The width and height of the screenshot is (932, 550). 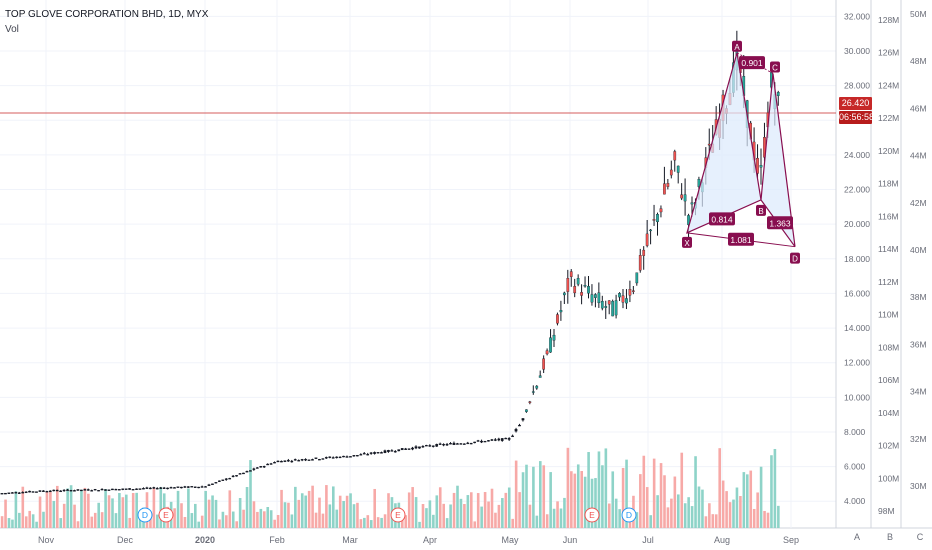 I want to click on volume-tick-label-secondary: 42M, so click(x=918, y=203).